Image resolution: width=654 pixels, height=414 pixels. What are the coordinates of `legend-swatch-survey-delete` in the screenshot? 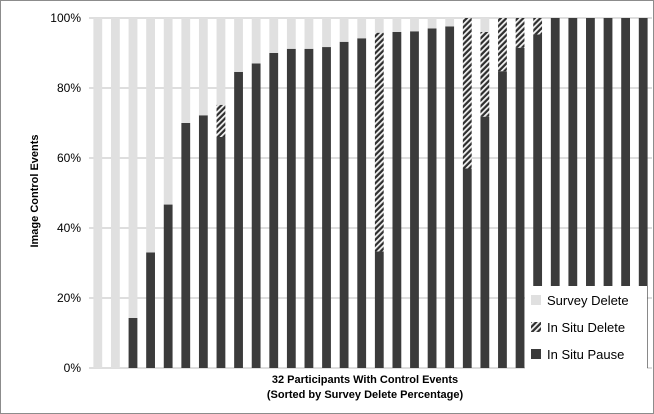 It's located at (536, 300).